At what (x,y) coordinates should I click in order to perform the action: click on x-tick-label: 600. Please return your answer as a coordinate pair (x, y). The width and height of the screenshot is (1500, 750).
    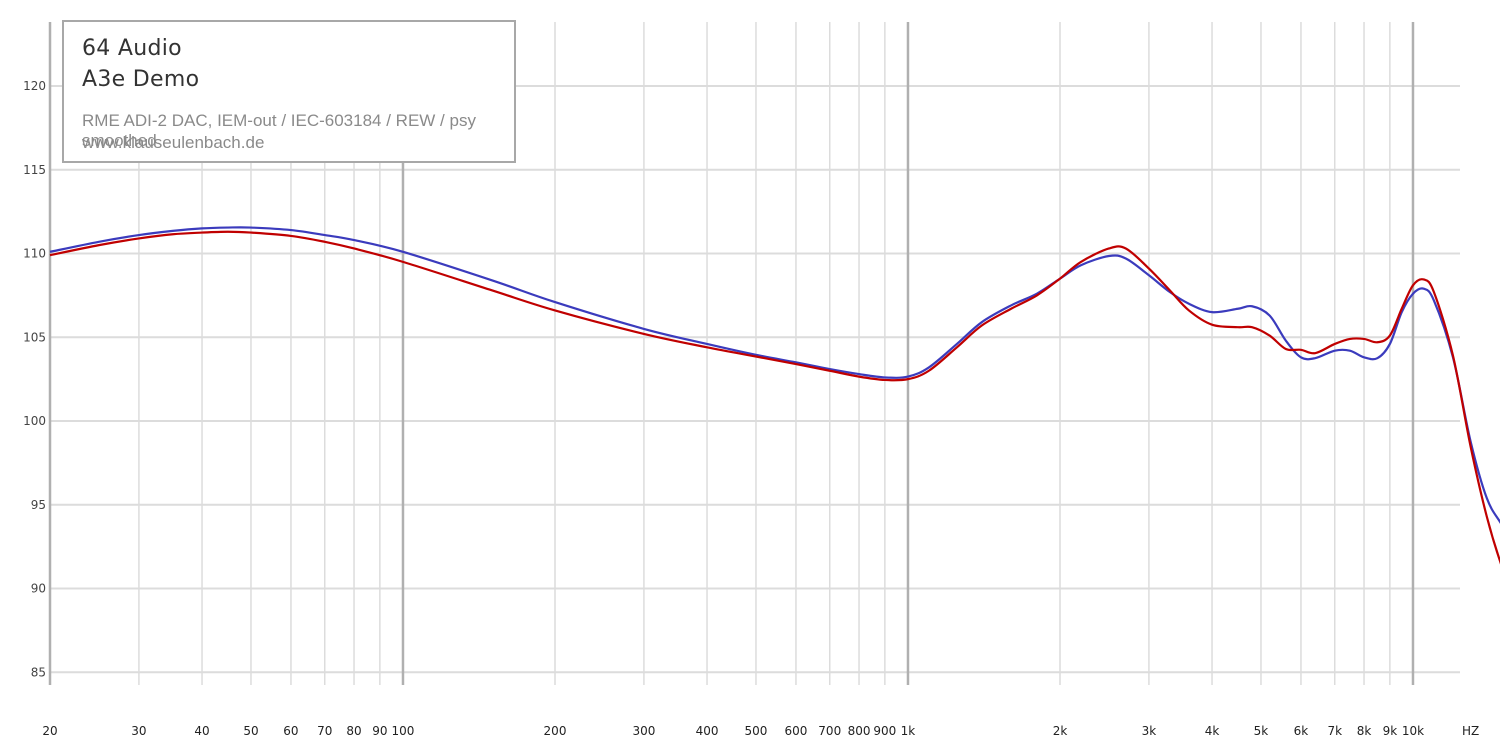
    Looking at the image, I should click on (795, 731).